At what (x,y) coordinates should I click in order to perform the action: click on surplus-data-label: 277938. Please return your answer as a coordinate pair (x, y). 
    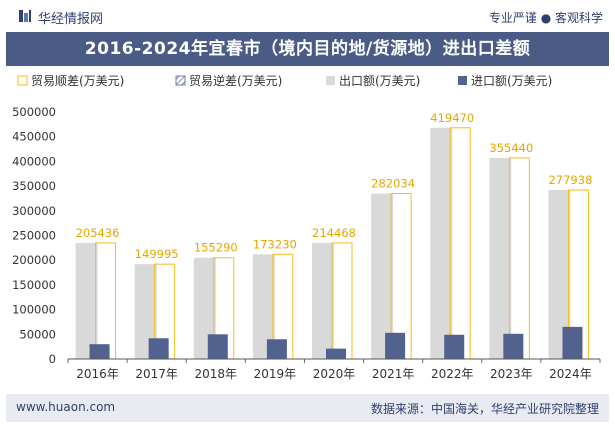
    Looking at the image, I should click on (570, 180).